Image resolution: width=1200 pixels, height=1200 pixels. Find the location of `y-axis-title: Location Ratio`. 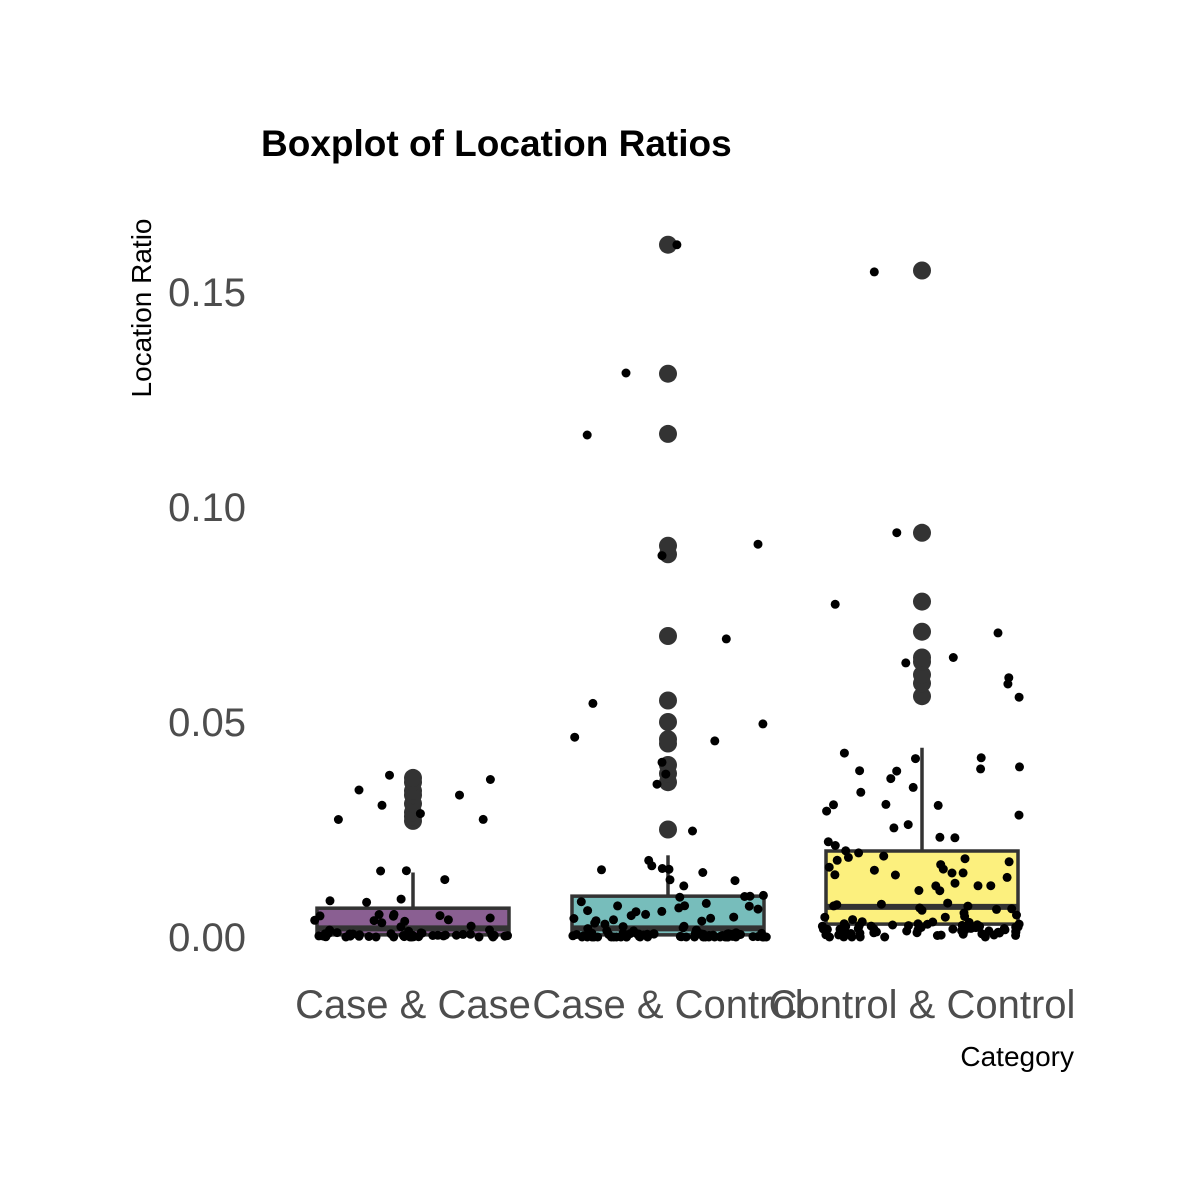

y-axis-title: Location Ratio is located at coordinates (141, 307).